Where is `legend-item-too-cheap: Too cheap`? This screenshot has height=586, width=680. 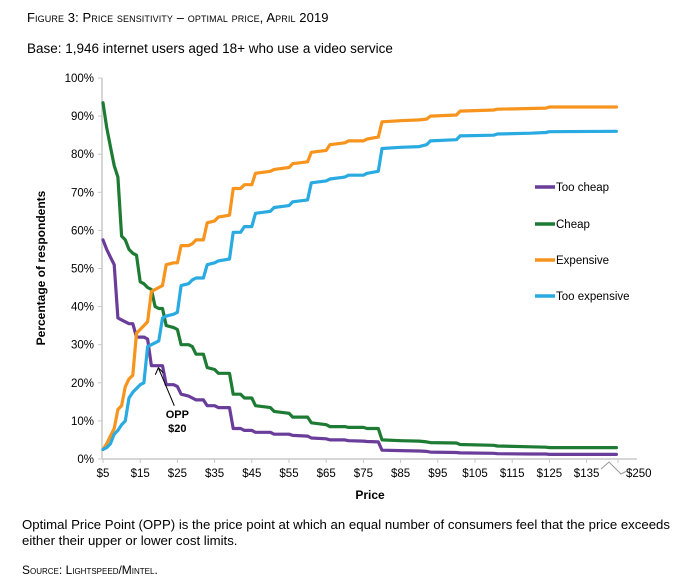
legend-item-too-cheap: Too cheap is located at coordinates (572, 188).